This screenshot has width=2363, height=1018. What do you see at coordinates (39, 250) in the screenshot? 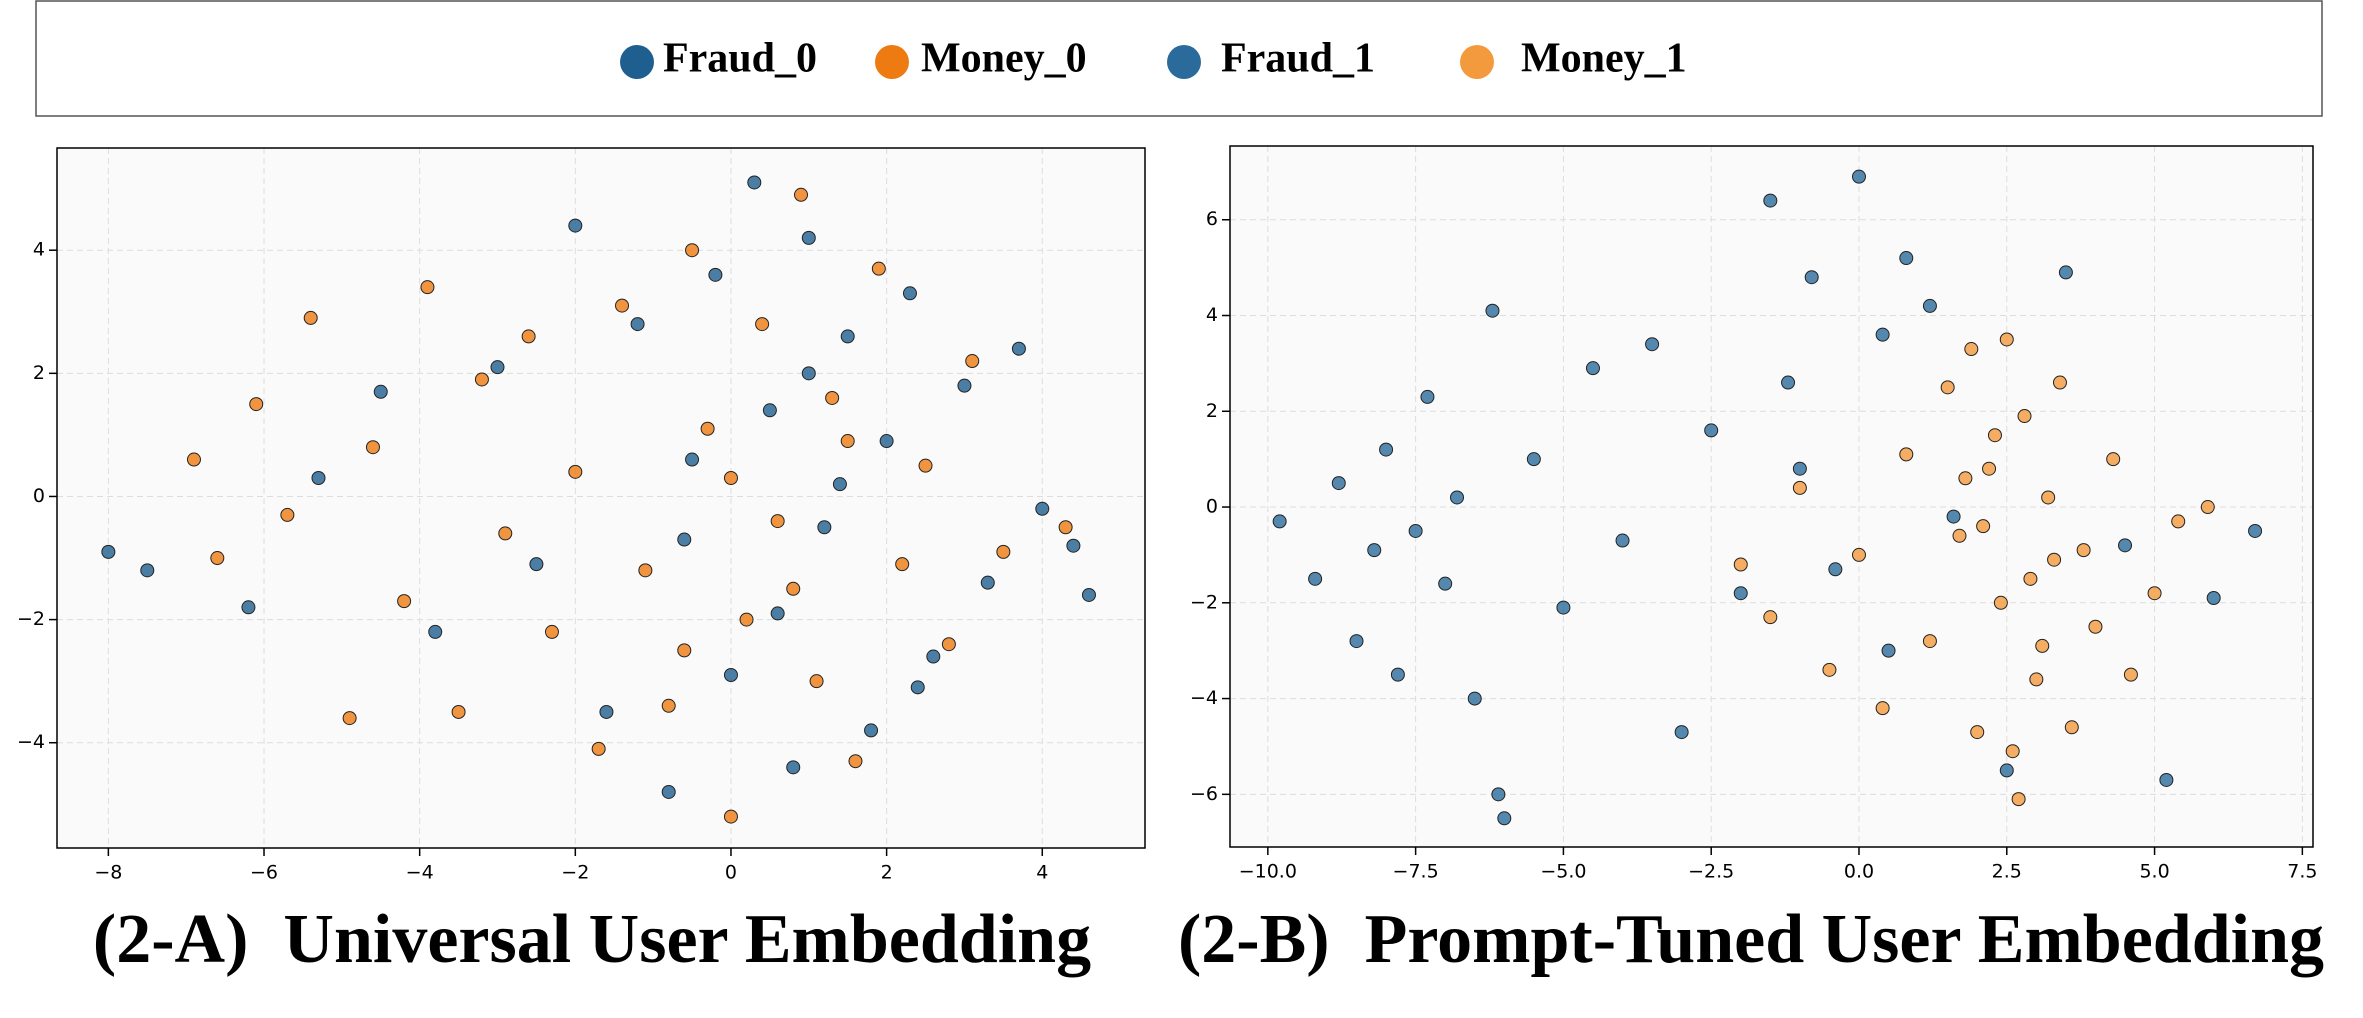
I see `y-tick-label: 4` at bounding box center [39, 250].